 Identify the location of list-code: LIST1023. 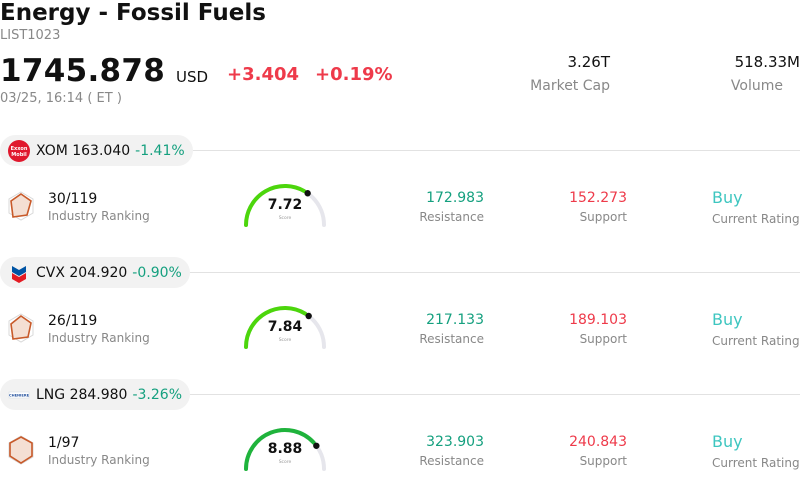
(30, 35).